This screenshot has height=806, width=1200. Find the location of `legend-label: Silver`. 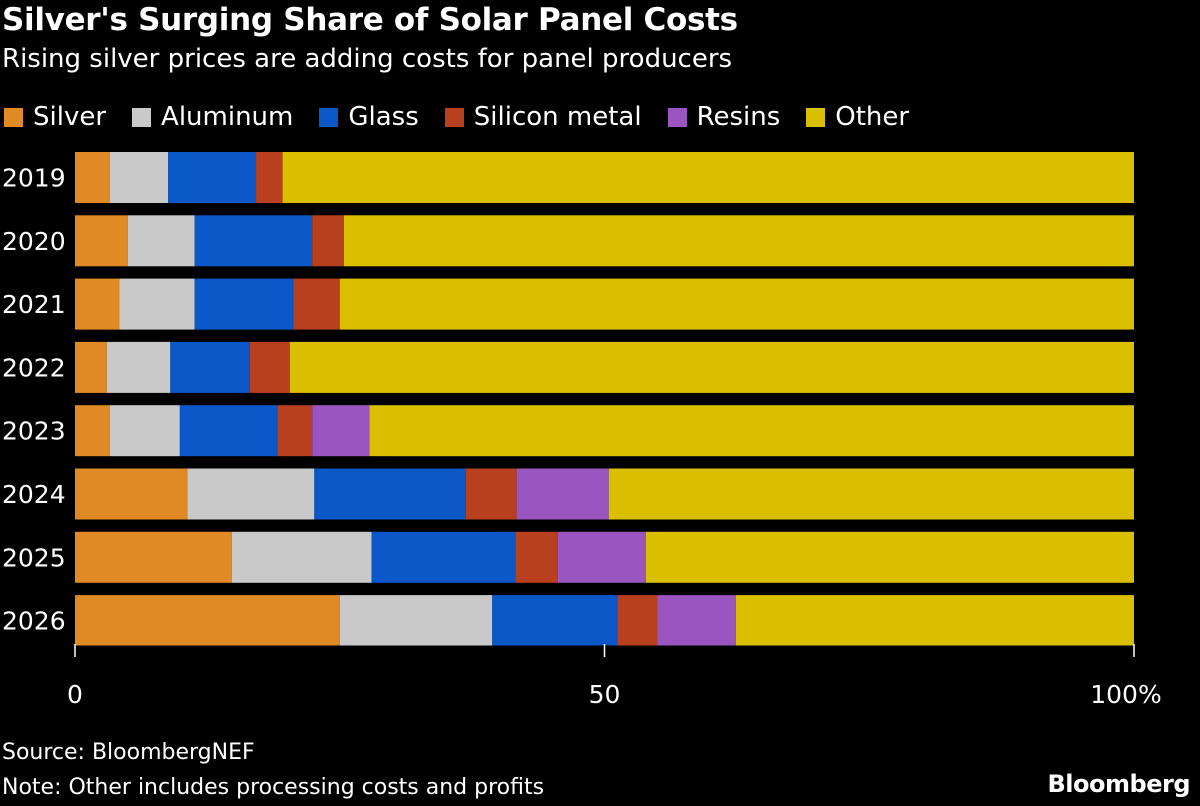

legend-label: Silver is located at coordinates (70, 117).